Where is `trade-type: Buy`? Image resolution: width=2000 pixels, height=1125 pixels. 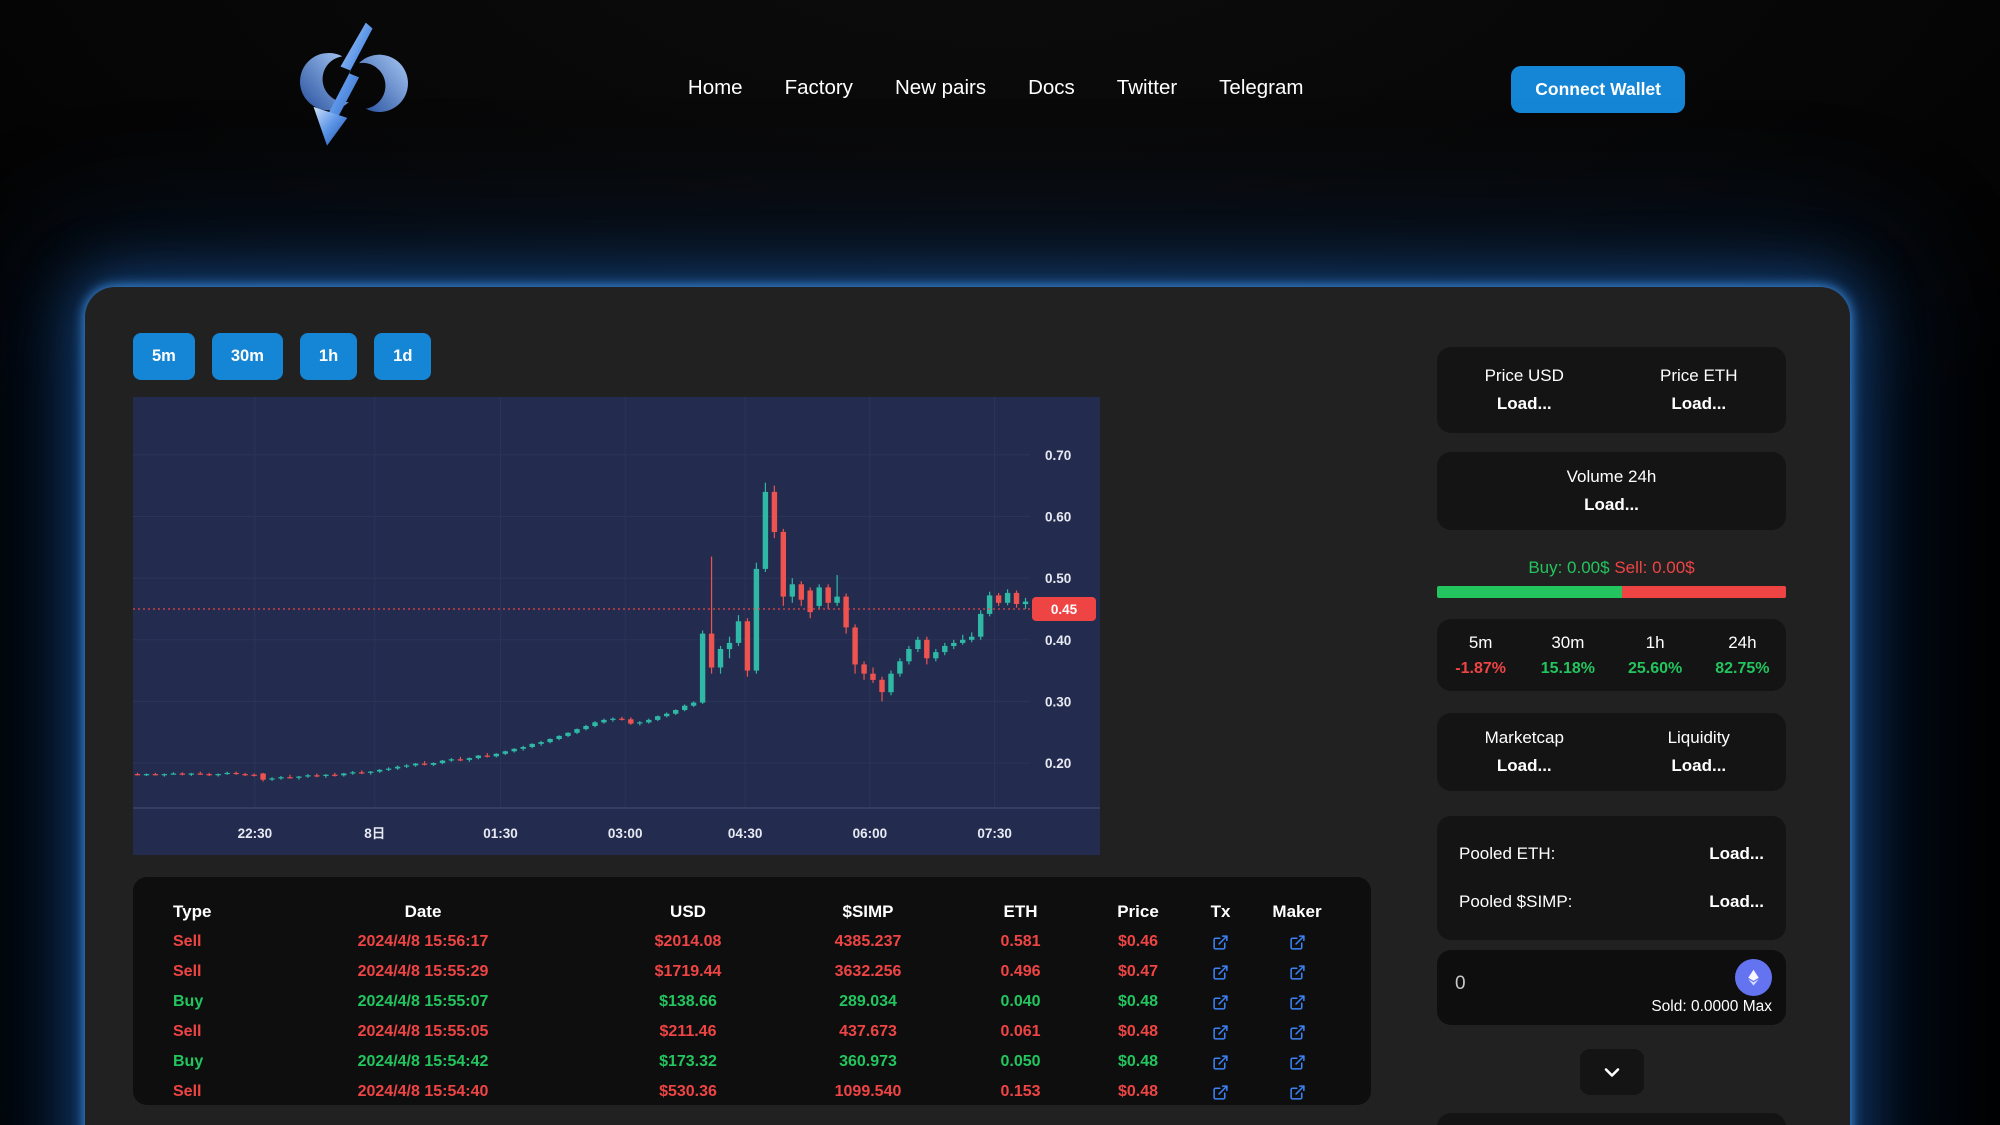 trade-type: Buy is located at coordinates (188, 1061).